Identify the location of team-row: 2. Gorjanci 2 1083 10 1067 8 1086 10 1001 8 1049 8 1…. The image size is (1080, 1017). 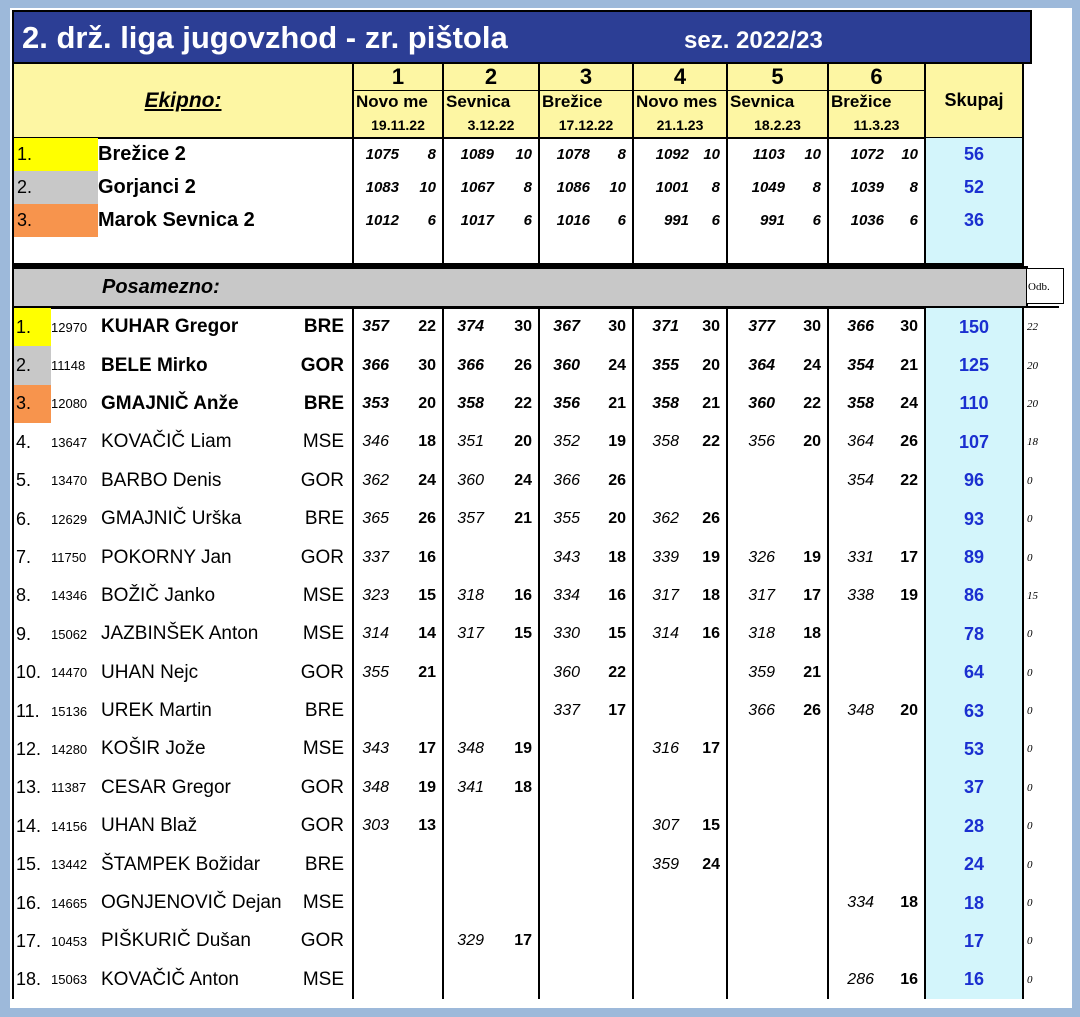
(518, 187).